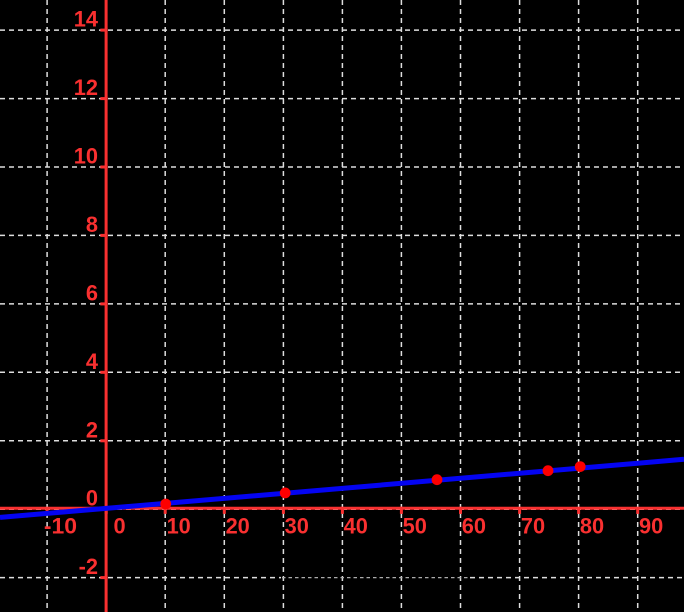  What do you see at coordinates (238, 525) in the screenshot?
I see `svg-text: 20` at bounding box center [238, 525].